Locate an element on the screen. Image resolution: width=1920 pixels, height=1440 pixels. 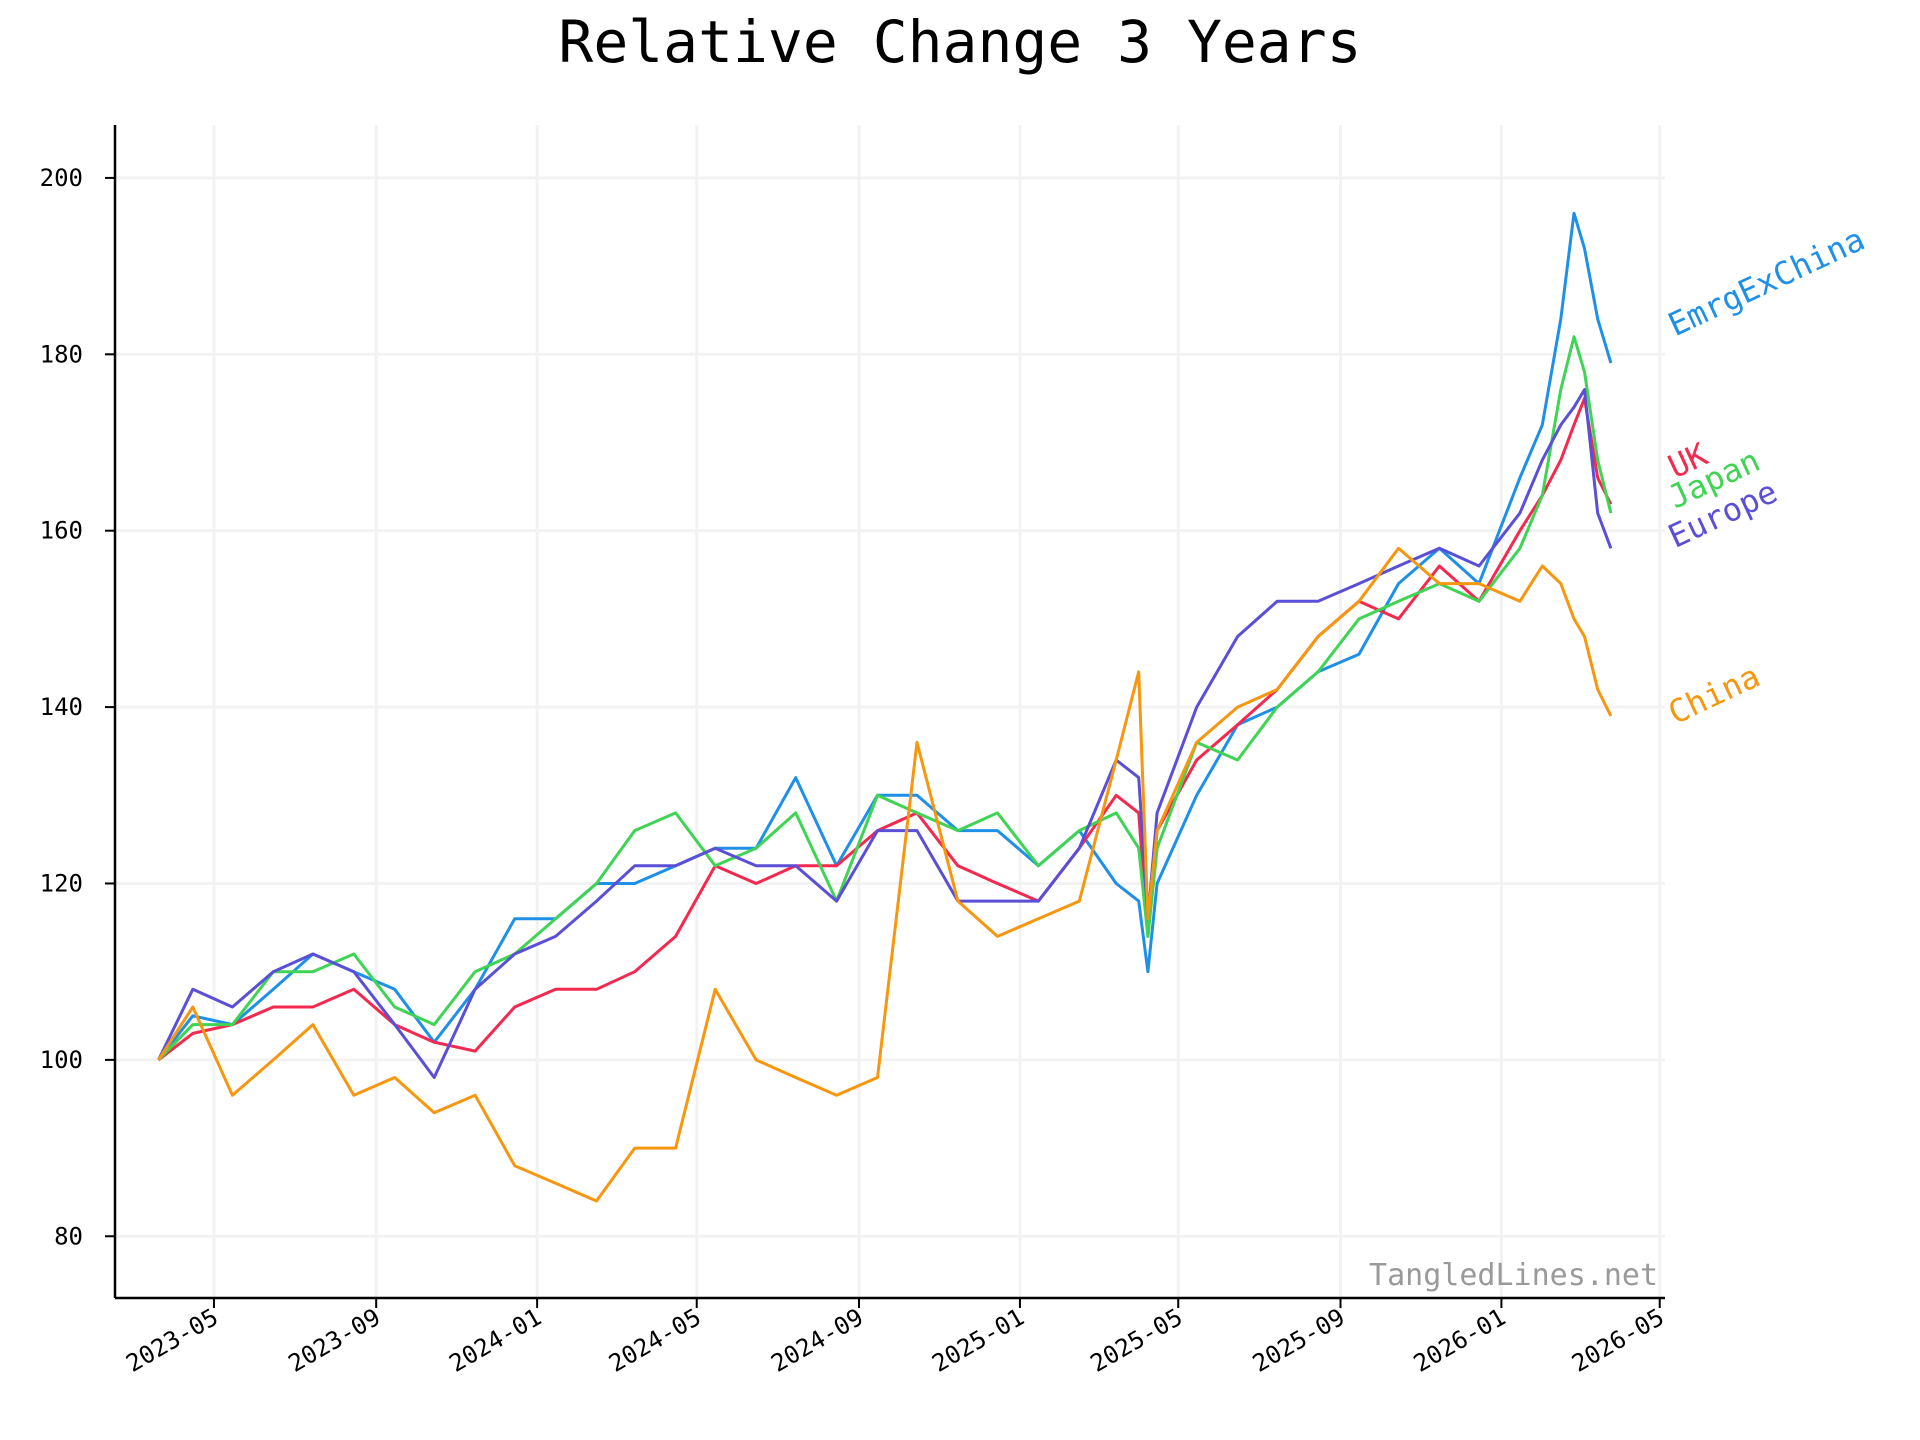
y-tick-label: 200 is located at coordinates (61, 178).